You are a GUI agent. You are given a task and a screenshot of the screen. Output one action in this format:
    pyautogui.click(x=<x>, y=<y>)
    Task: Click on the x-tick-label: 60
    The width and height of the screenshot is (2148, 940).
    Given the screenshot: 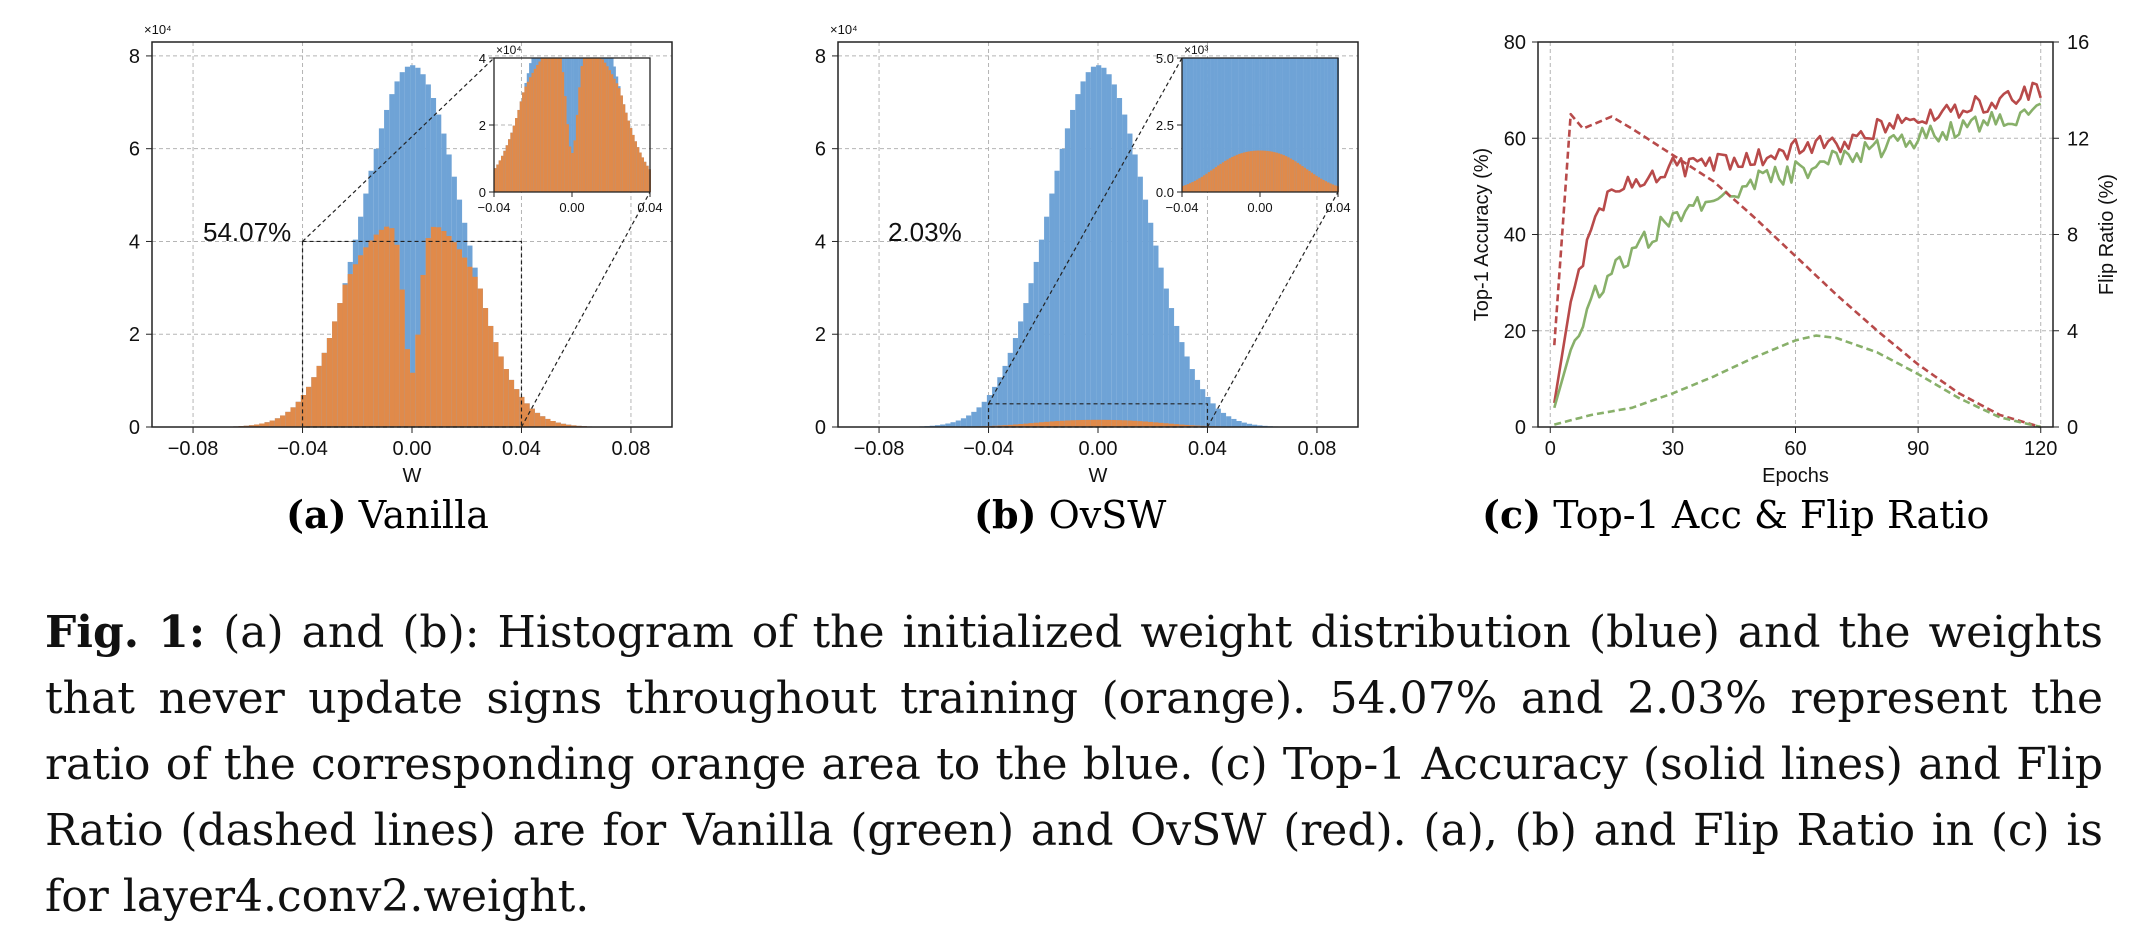 What is the action you would take?
    pyautogui.click(x=1795, y=449)
    